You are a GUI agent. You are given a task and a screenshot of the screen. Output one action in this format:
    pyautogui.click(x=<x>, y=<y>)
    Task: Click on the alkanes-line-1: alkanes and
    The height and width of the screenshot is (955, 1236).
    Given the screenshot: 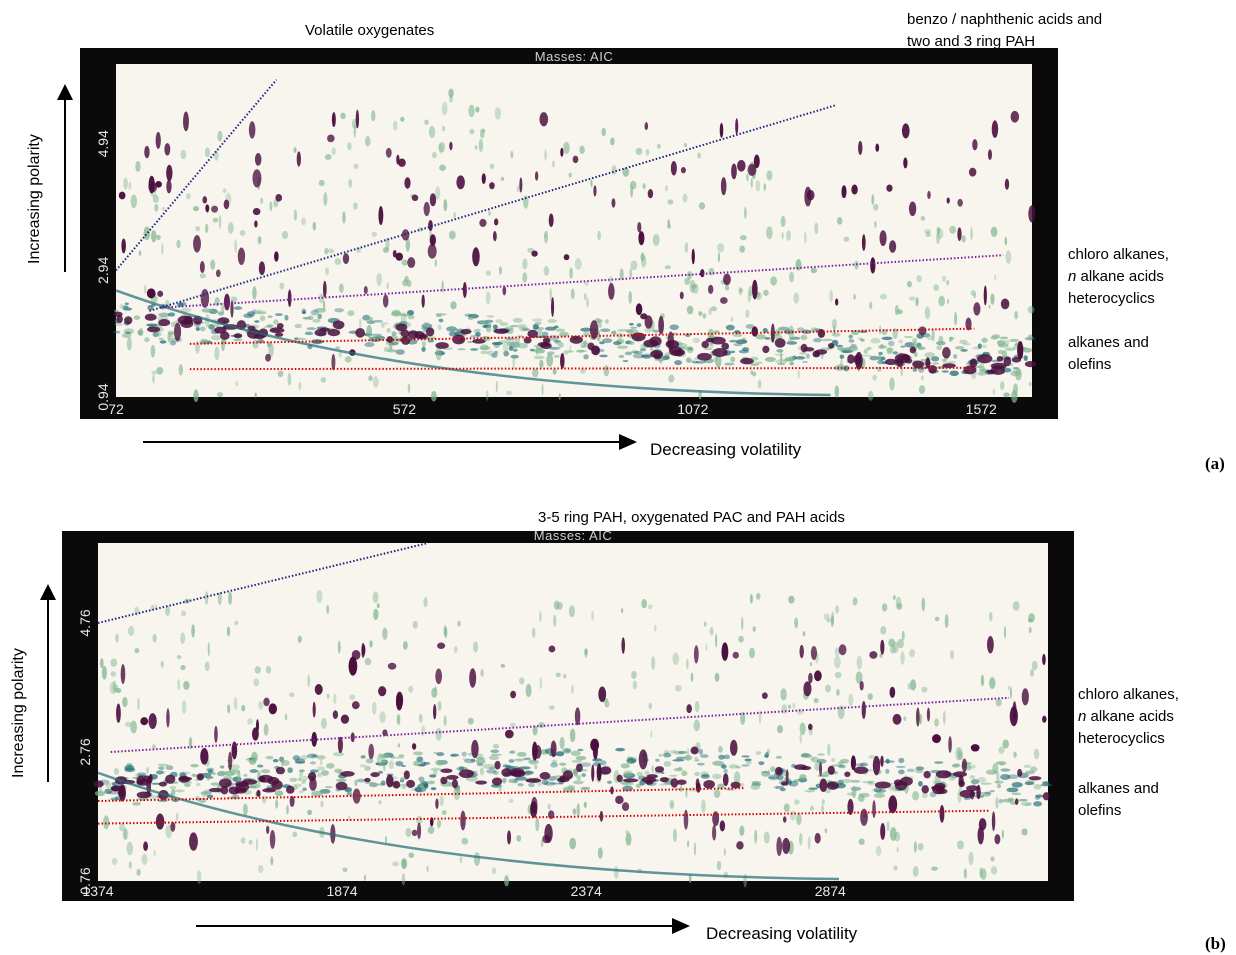 What is the action you would take?
    pyautogui.click(x=1108, y=342)
    